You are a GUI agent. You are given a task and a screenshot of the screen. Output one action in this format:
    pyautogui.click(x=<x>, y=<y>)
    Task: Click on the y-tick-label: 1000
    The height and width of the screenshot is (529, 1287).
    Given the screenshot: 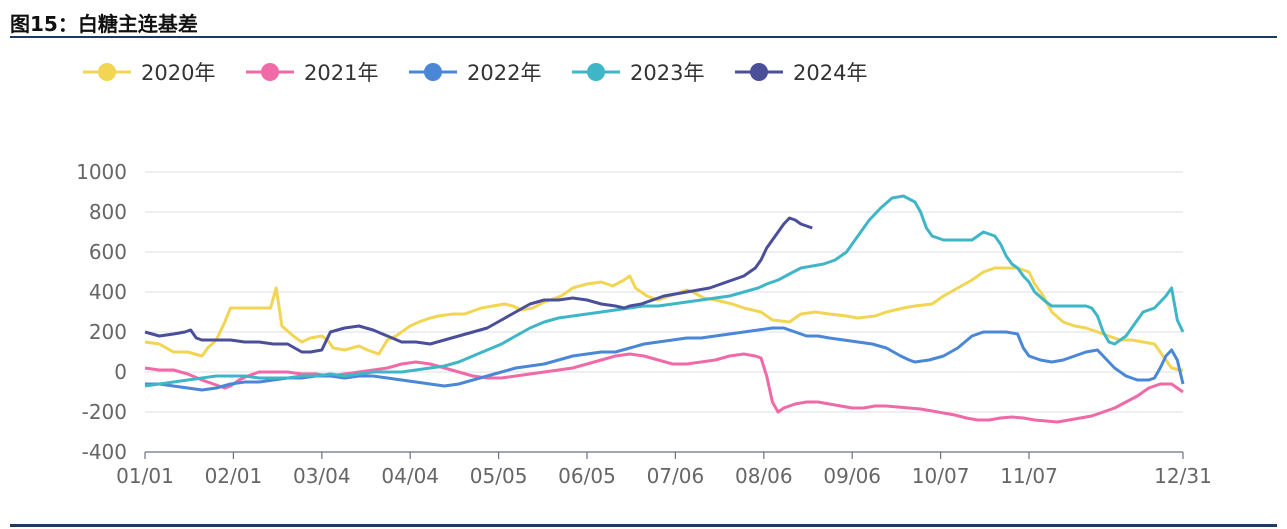 What is the action you would take?
    pyautogui.click(x=101, y=172)
    